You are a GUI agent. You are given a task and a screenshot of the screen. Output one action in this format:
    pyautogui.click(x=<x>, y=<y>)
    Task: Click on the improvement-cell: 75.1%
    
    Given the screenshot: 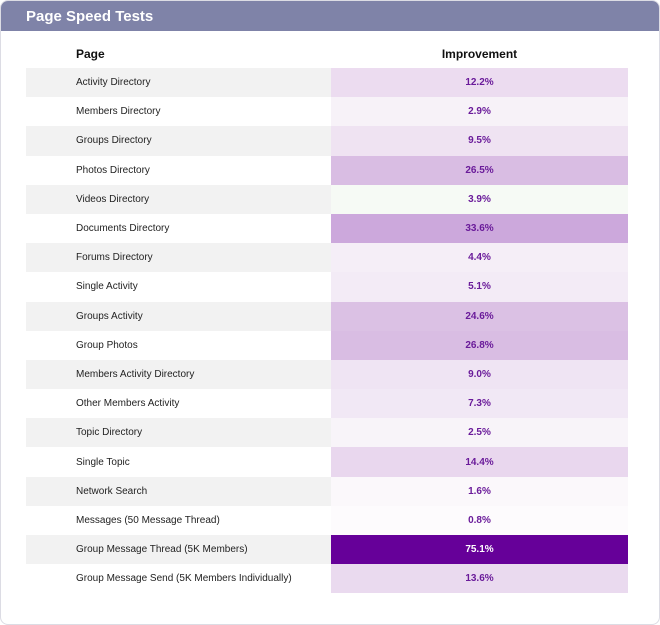 What is the action you would take?
    pyautogui.click(x=479, y=550)
    